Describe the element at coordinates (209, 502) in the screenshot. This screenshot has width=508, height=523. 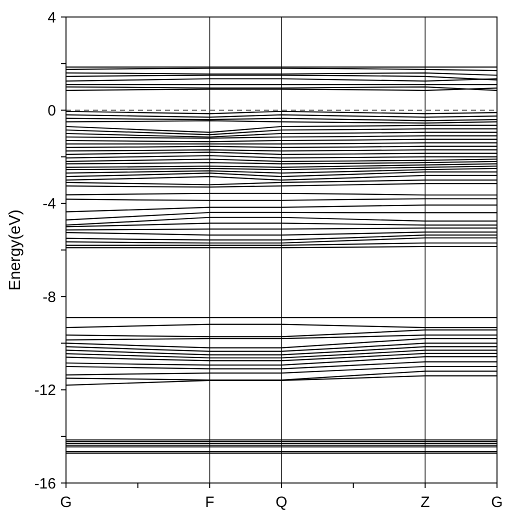
I see `x-tick-label: F` at that location.